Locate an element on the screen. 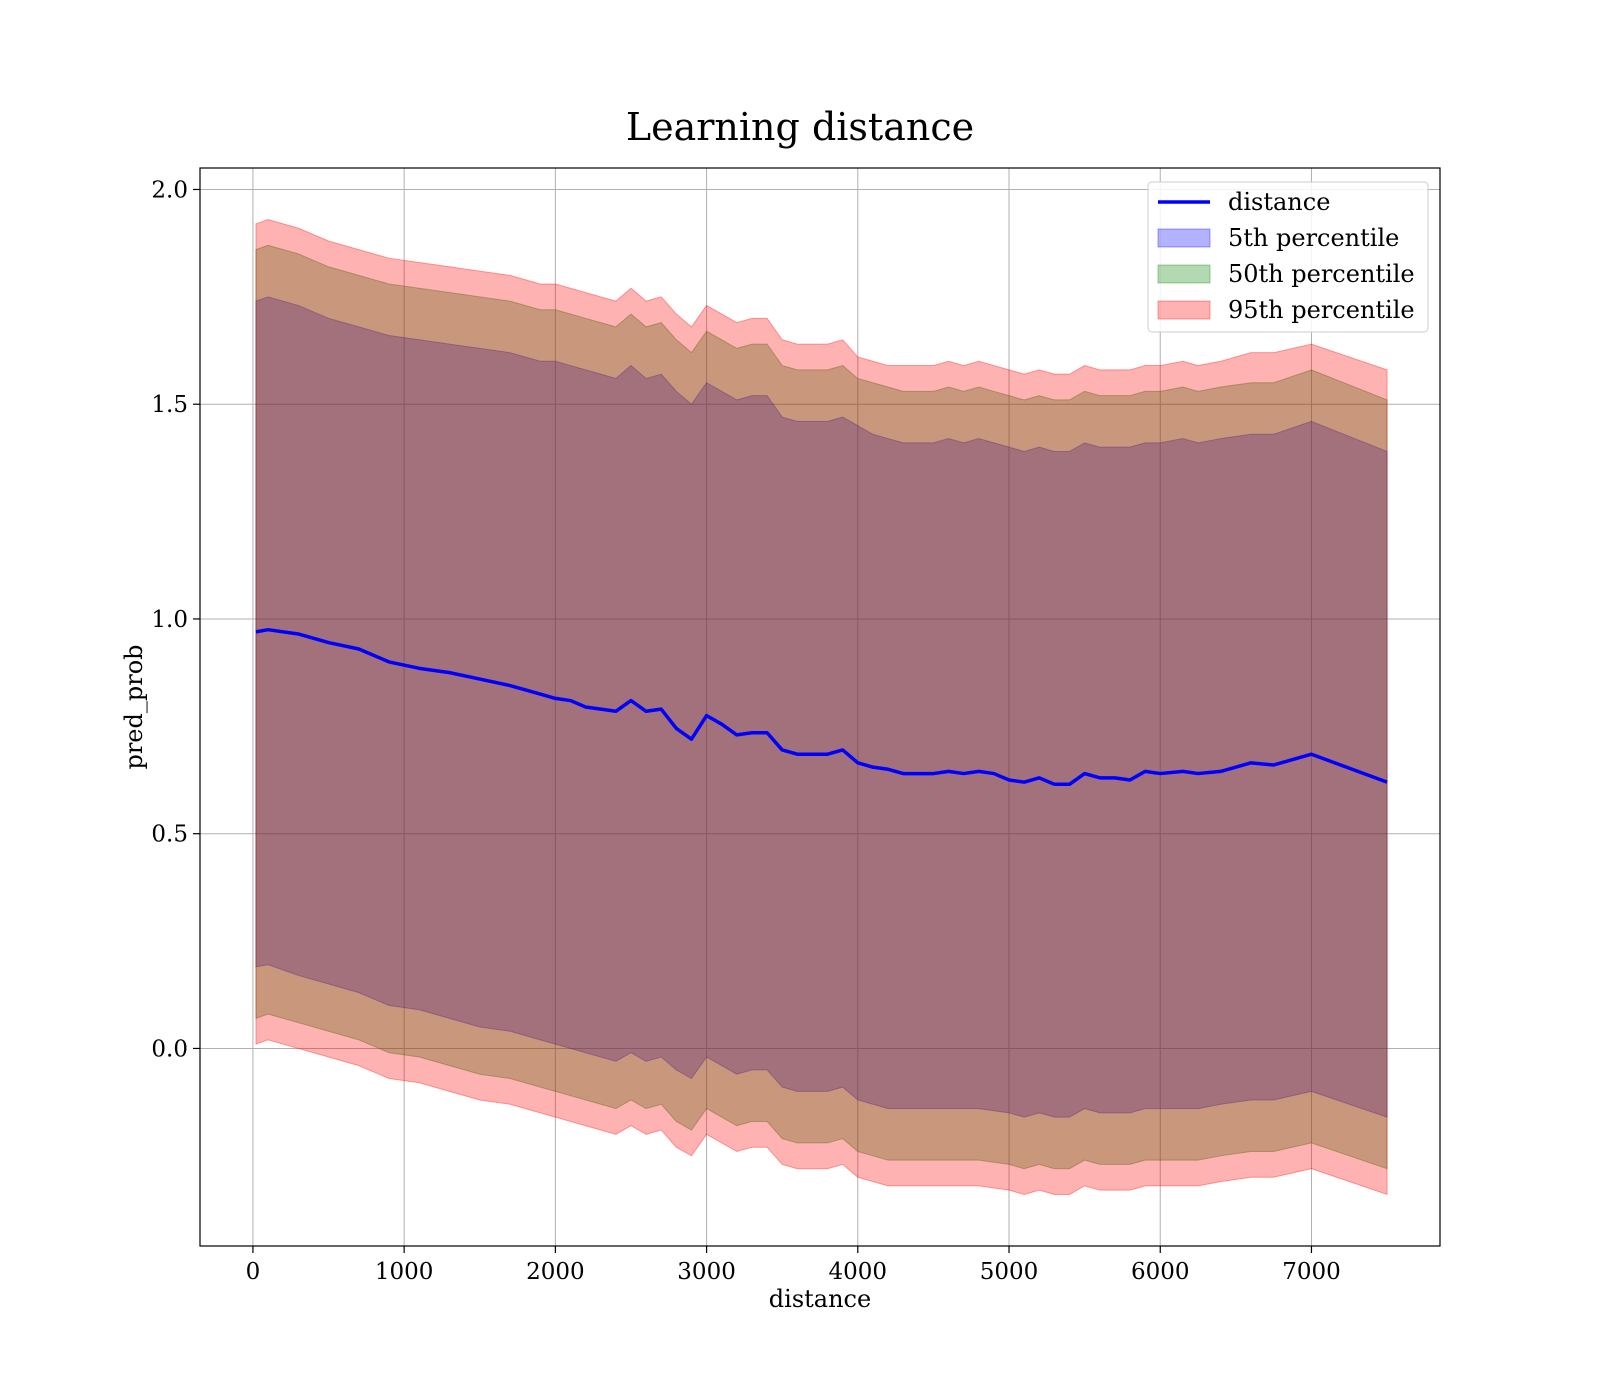  x-tick-label: 5000 is located at coordinates (1009, 1272).